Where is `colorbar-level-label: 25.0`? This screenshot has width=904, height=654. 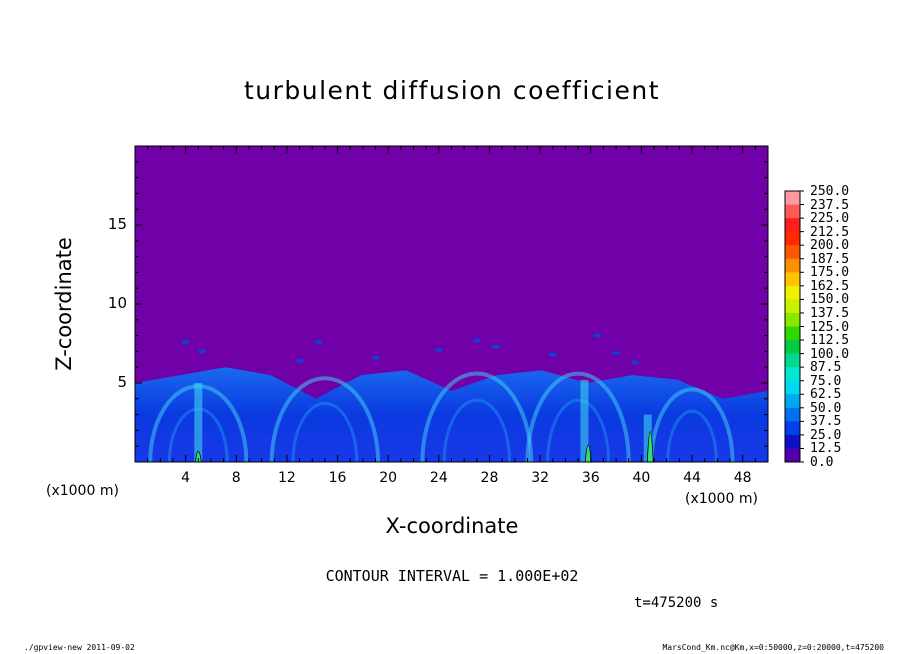
colorbar-level-label: 25.0 is located at coordinates (826, 435).